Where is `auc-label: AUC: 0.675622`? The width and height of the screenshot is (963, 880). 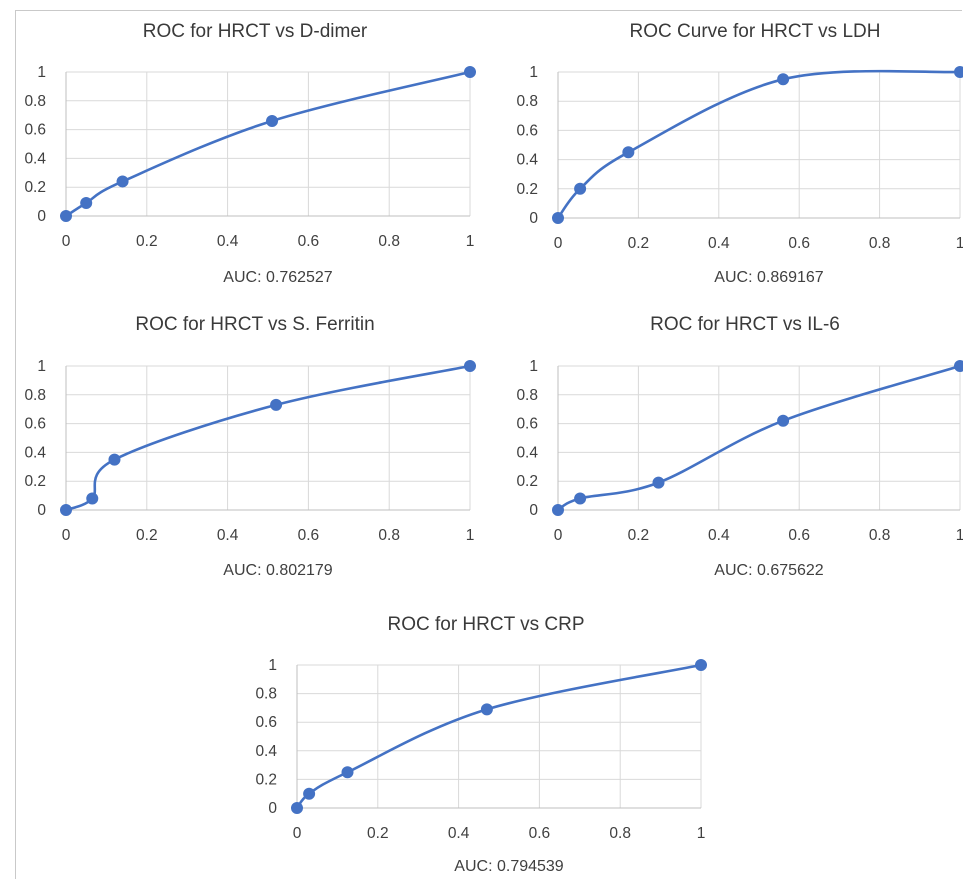
auc-label: AUC: 0.675622 is located at coordinates (769, 570).